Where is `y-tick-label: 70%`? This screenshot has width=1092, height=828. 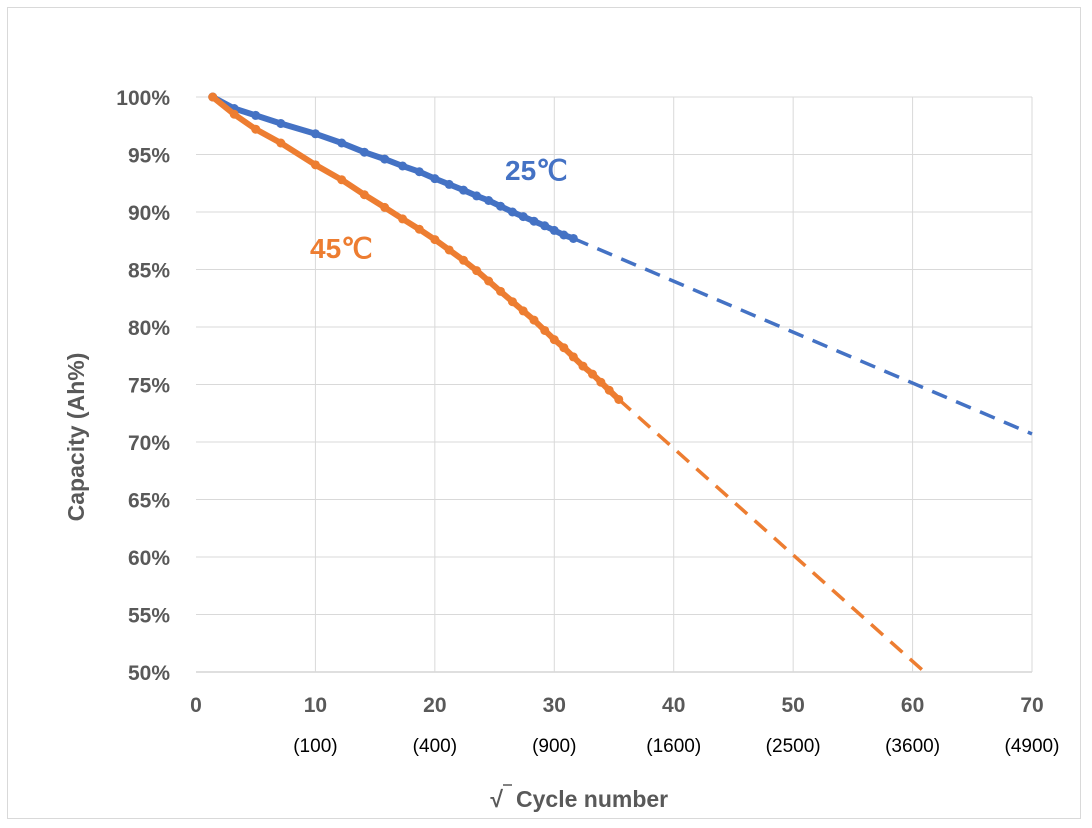 y-tick-label: 70% is located at coordinates (149, 443).